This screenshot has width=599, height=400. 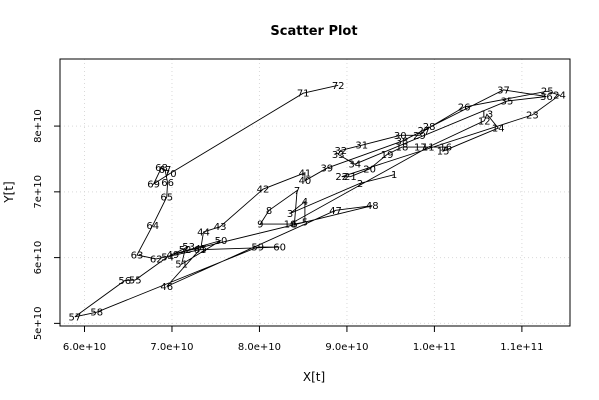 What do you see at coordinates (484, 121) in the screenshot?
I see `data-point-label-12: 12` at bounding box center [484, 121].